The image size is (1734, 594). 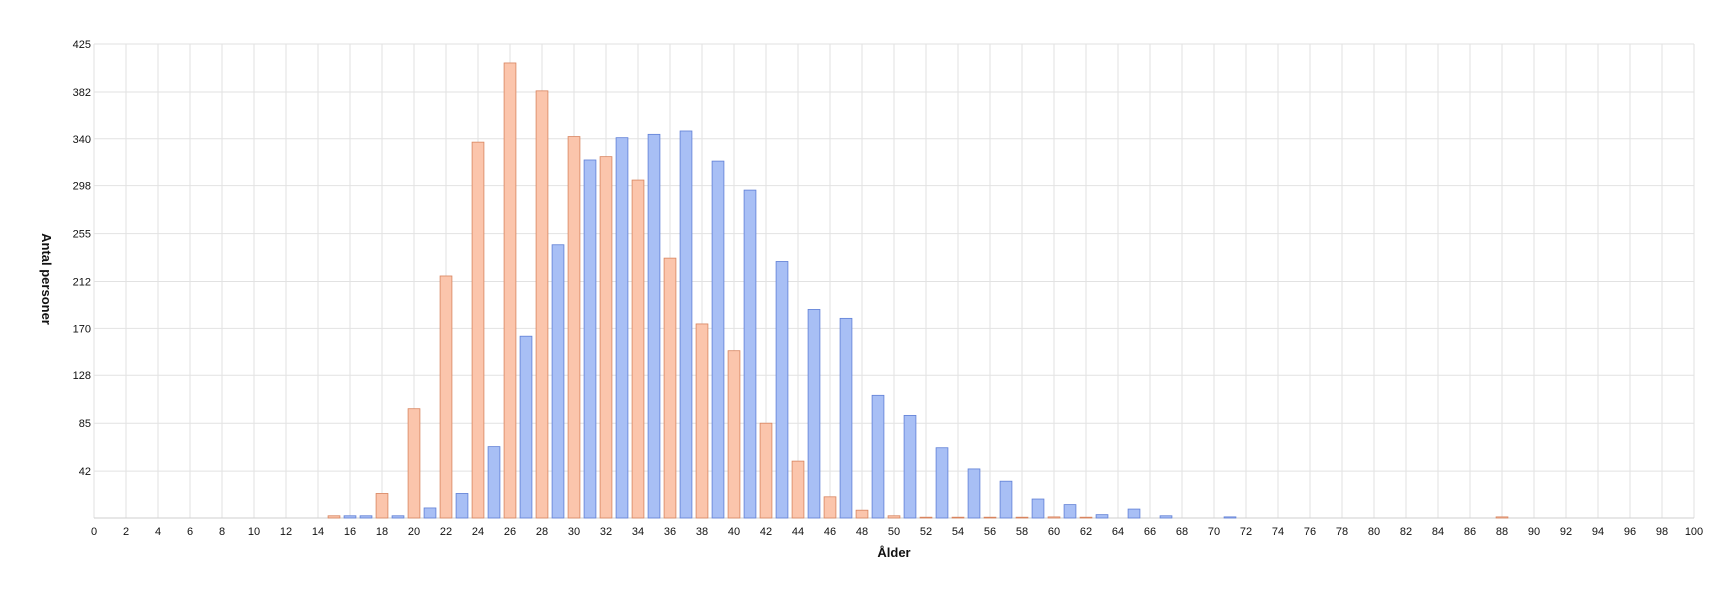 I want to click on y-tick-label: 298, so click(x=82, y=187).